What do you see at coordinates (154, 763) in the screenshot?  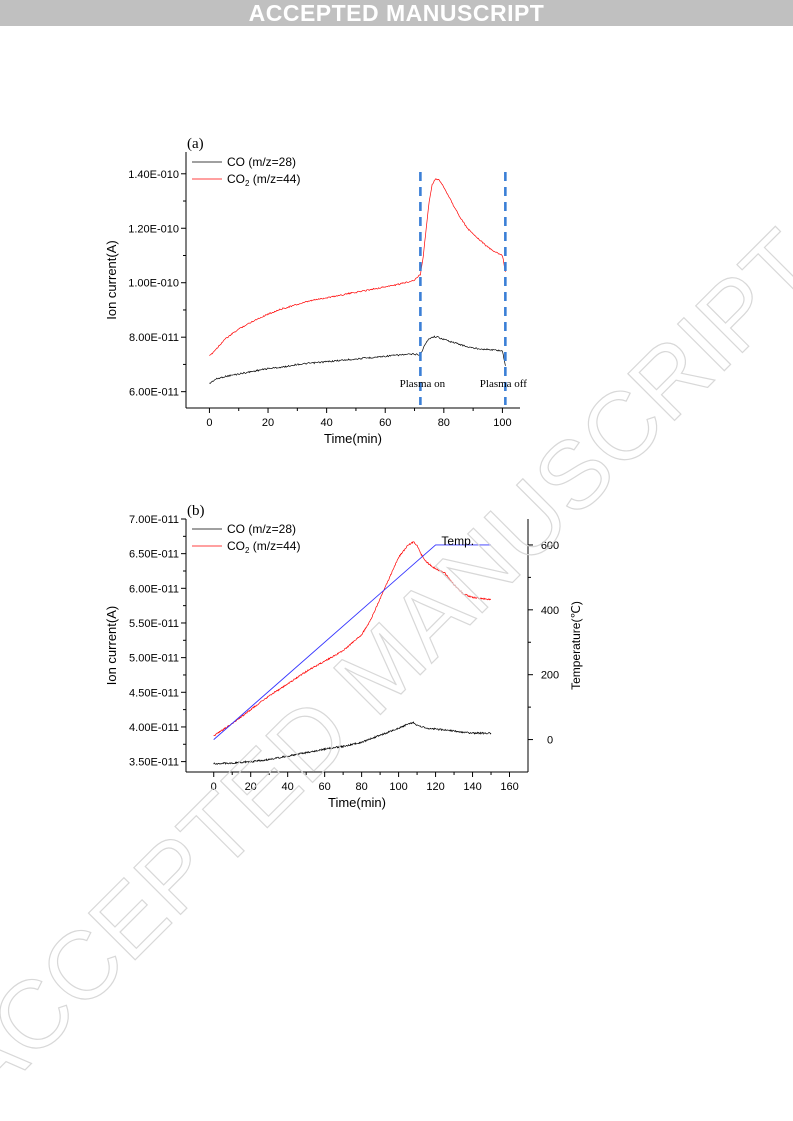 I see `y-tick-label: 3.50E-011` at bounding box center [154, 763].